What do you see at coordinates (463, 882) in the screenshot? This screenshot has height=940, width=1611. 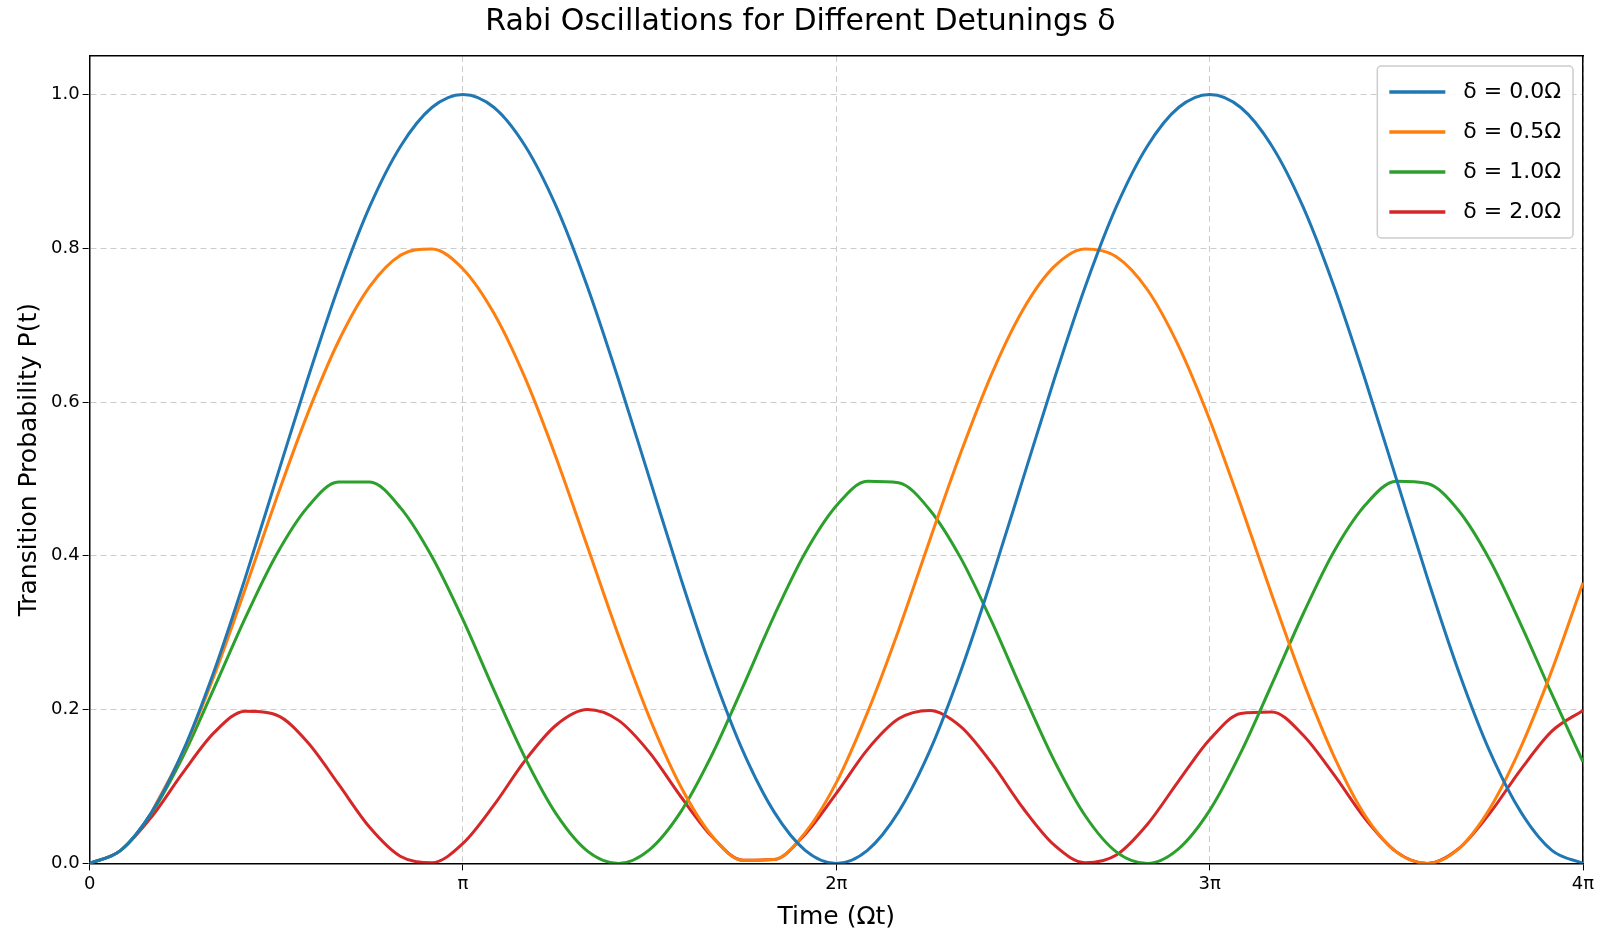 I see `x-tick-label: π` at bounding box center [463, 882].